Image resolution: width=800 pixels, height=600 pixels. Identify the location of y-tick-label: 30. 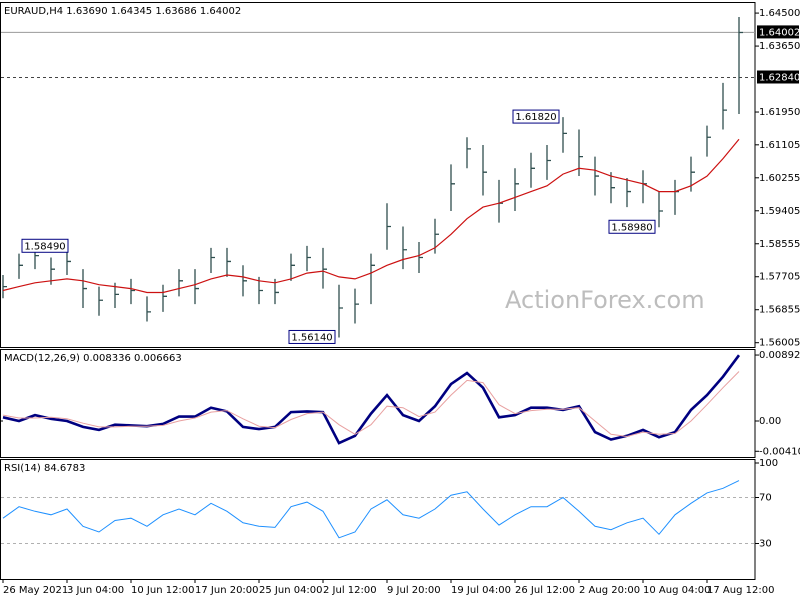
(765, 544).